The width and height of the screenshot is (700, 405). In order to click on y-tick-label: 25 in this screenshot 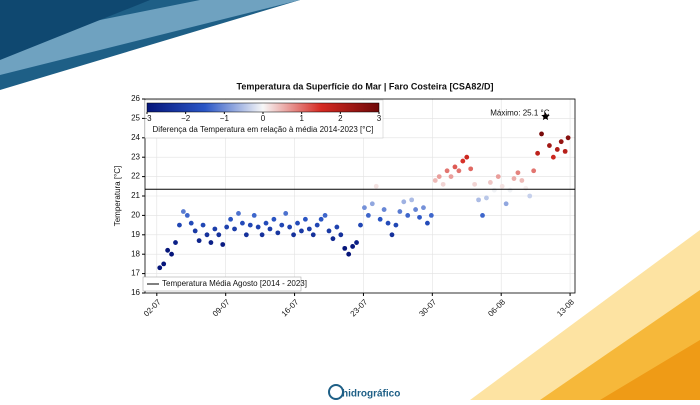, I will do `click(135, 118)`.